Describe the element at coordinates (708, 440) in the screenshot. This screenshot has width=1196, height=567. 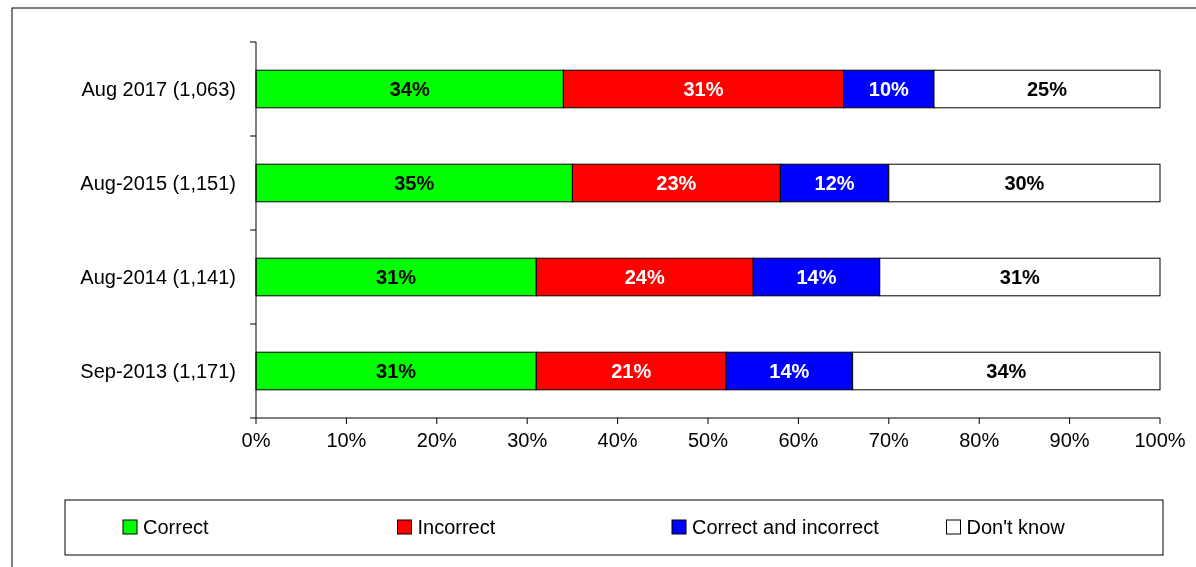
I see `x-tick-label: 50%` at that location.